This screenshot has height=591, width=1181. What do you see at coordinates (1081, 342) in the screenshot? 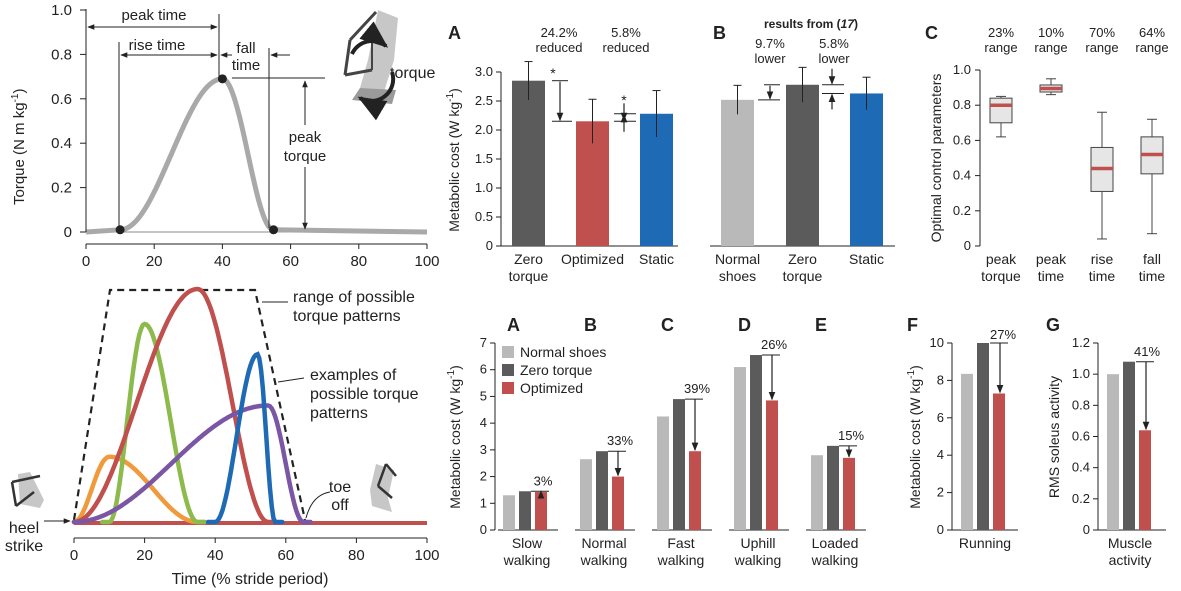
I see `panel-g-y-tick-label: 1.2` at bounding box center [1081, 342].